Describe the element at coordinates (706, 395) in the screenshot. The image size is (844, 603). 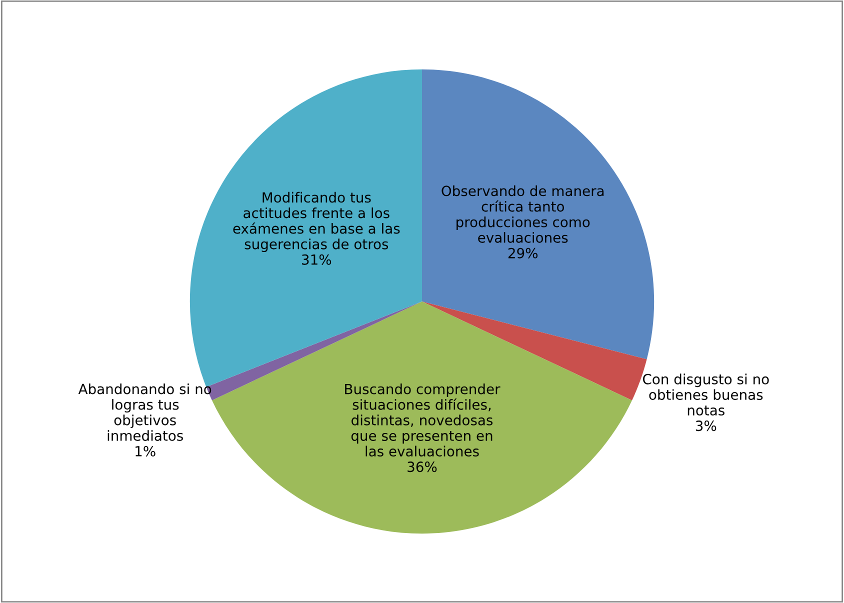
I see `slice-label: Con disgusto si no obtienes buenas notas` at that location.